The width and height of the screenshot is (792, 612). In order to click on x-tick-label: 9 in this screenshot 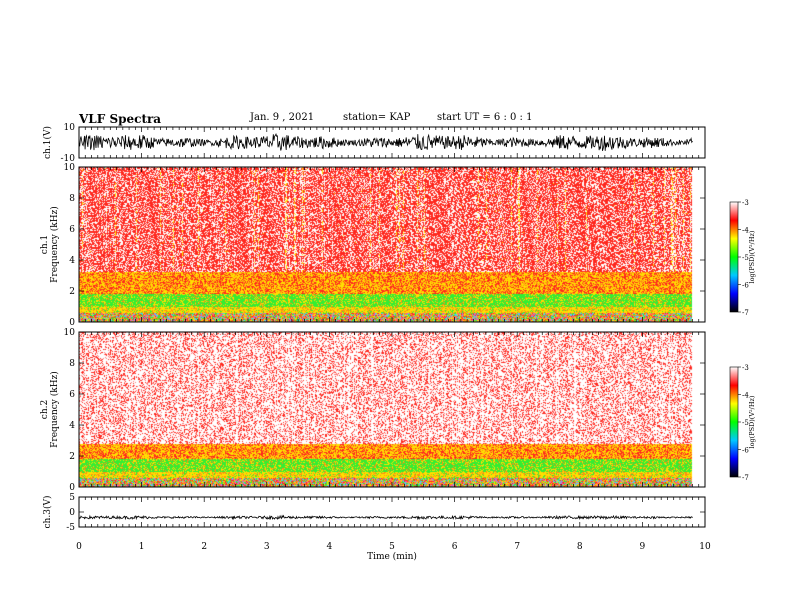, I will do `click(643, 547)`.